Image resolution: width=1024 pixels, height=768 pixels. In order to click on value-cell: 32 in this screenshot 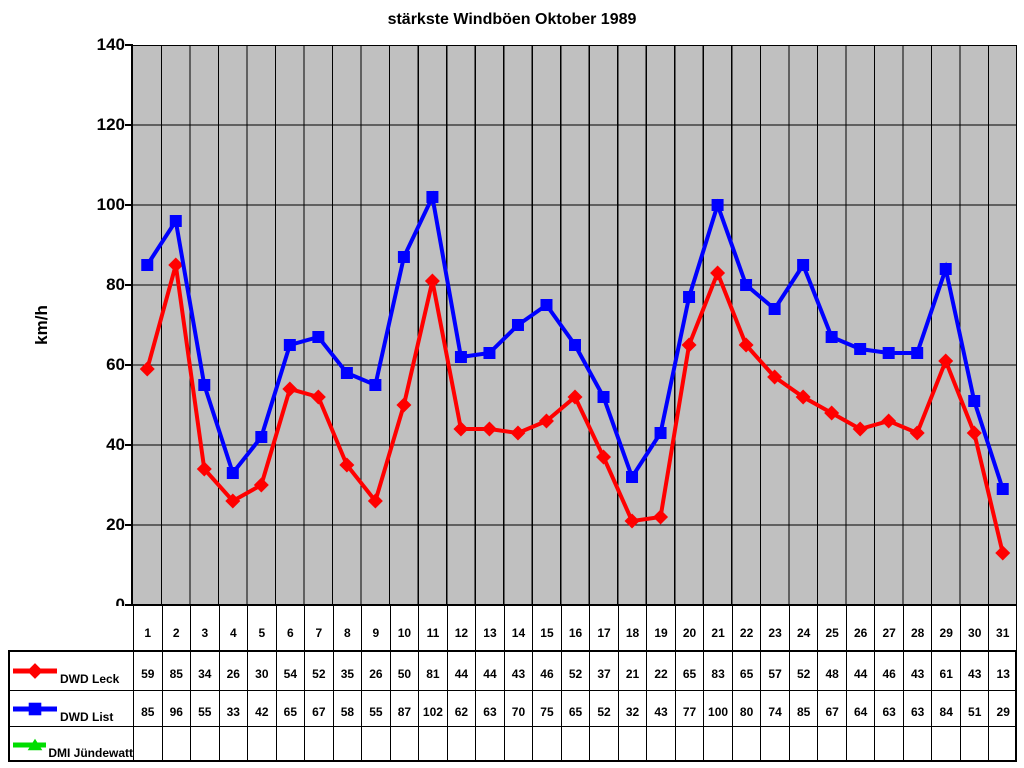, I will do `click(632, 708)`.